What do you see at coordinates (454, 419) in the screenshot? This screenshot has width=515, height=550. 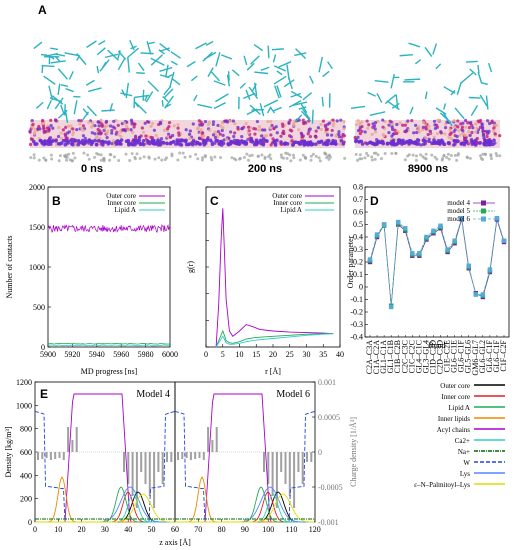 I see `legend-label: Inner lipids` at bounding box center [454, 419].